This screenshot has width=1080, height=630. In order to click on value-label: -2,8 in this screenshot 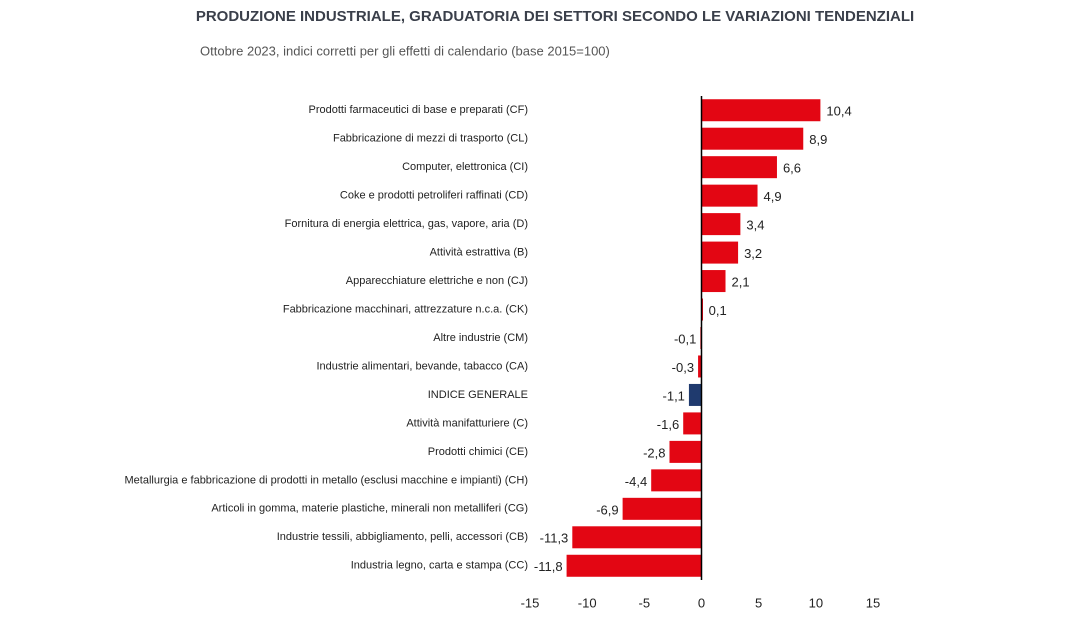, I will do `click(654, 452)`.